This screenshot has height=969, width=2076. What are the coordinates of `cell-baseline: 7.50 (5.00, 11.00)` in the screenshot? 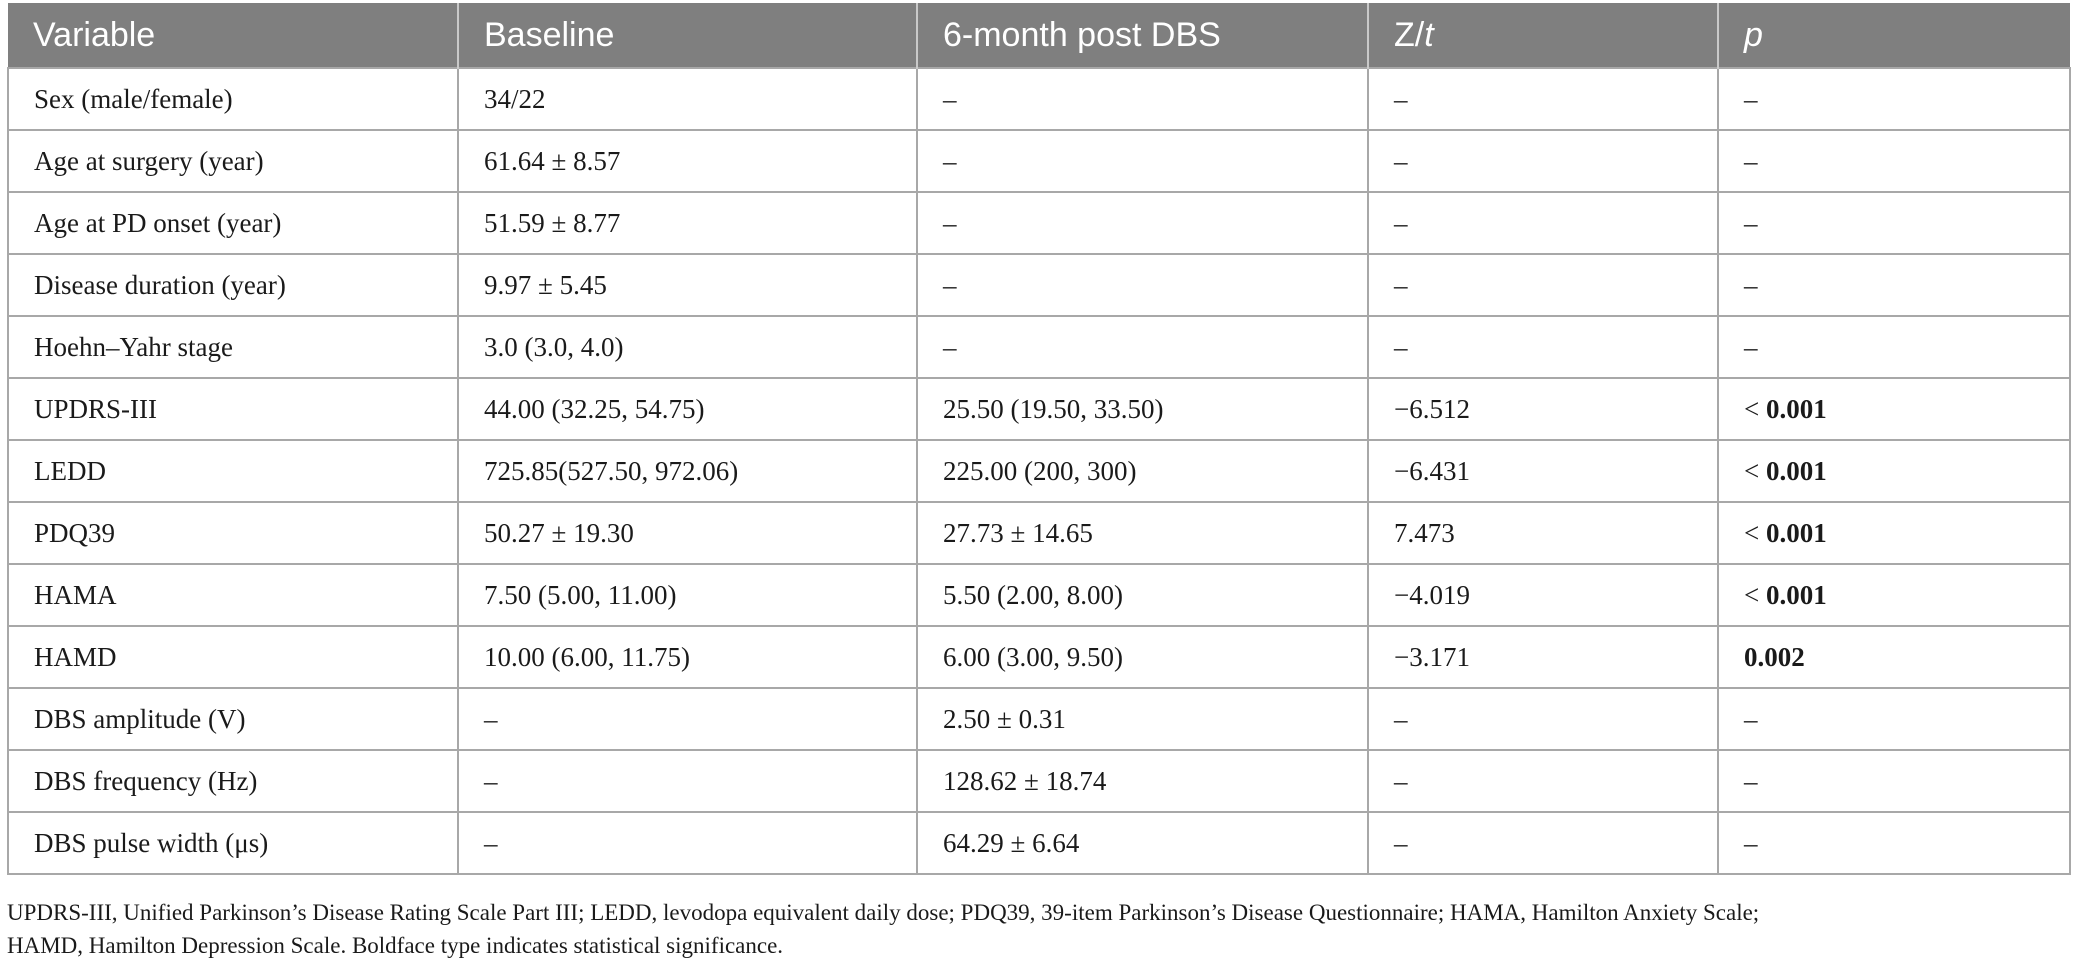 It's located at (687, 595).